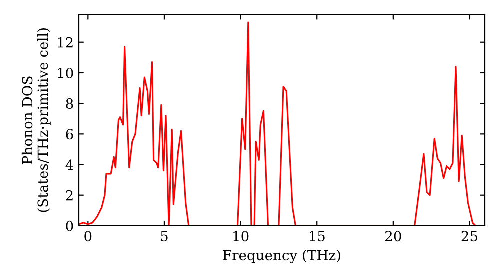  Describe the element at coordinates (65, 42) in the screenshot. I see `y-tick-label: 12` at that location.